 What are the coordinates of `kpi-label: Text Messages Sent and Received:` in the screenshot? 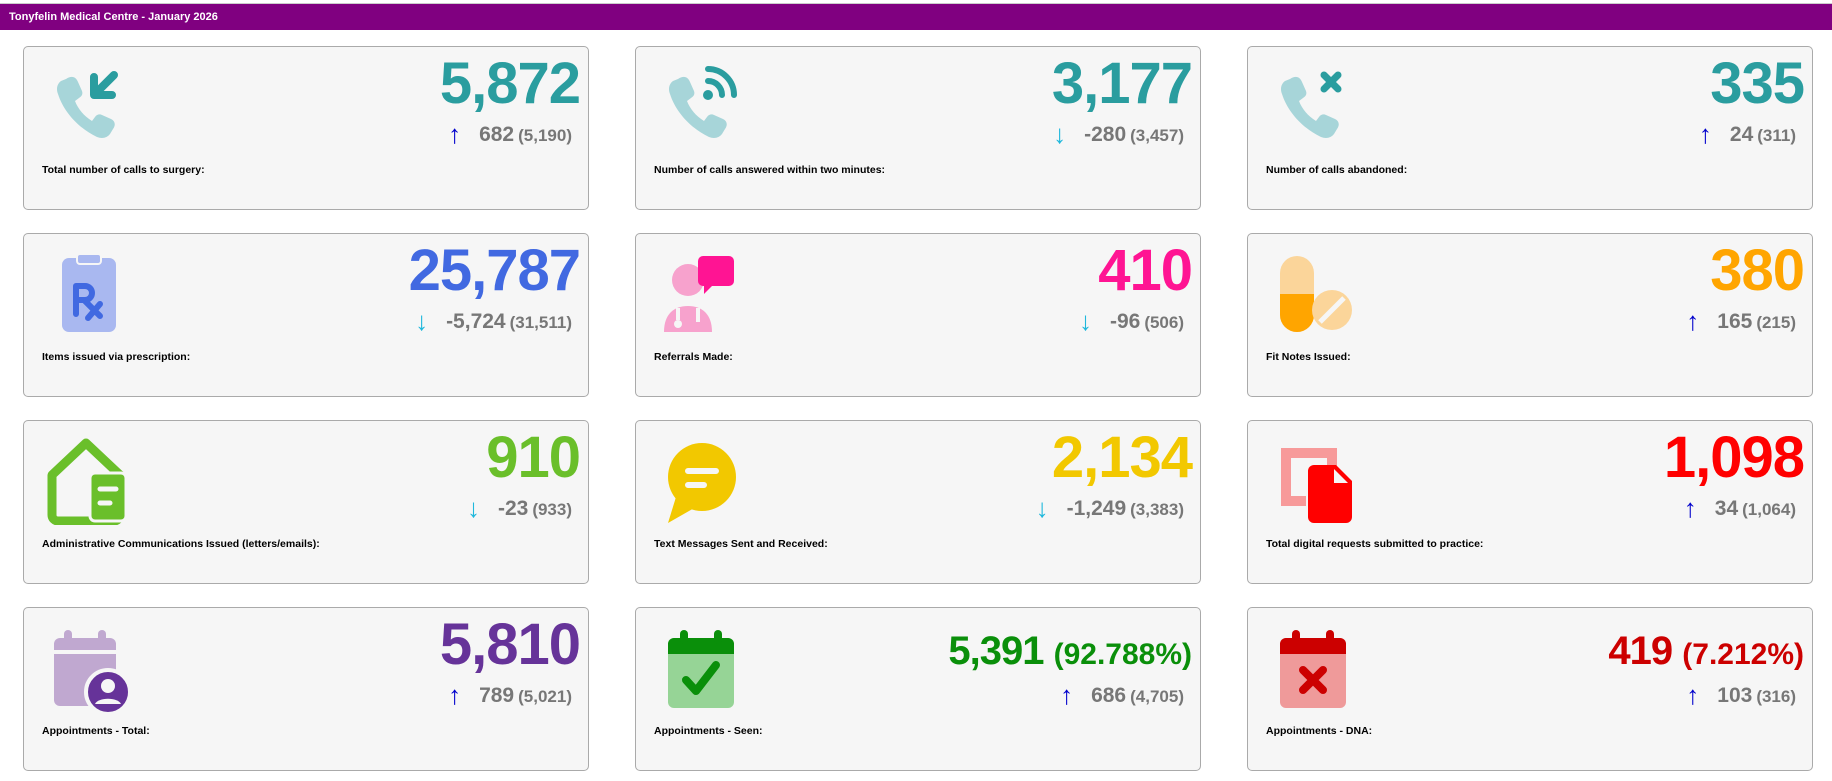 It's located at (741, 544).